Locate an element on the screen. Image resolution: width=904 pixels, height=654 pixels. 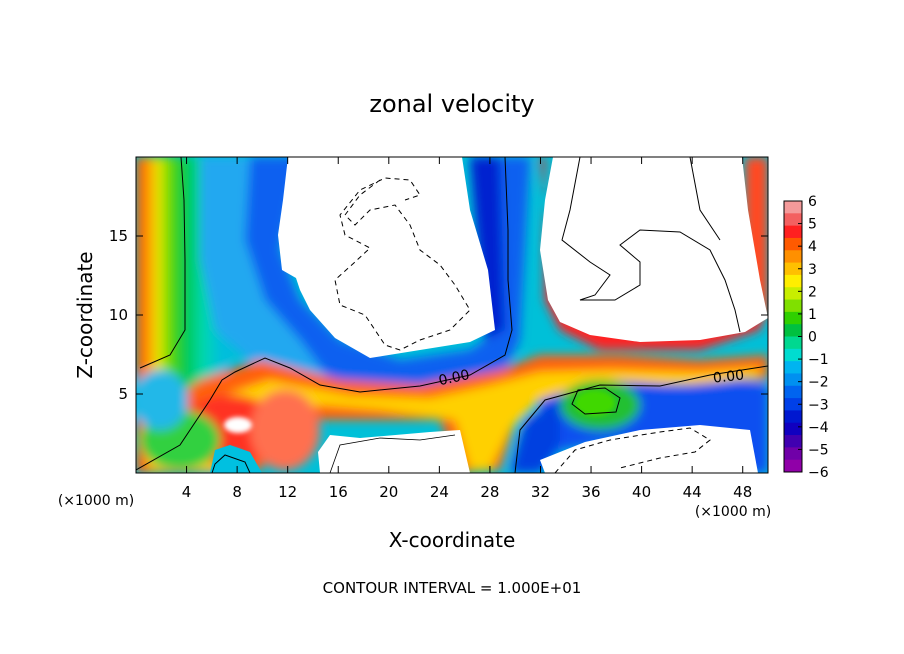
colorbar-tick-label: 5 is located at coordinates (812, 225).